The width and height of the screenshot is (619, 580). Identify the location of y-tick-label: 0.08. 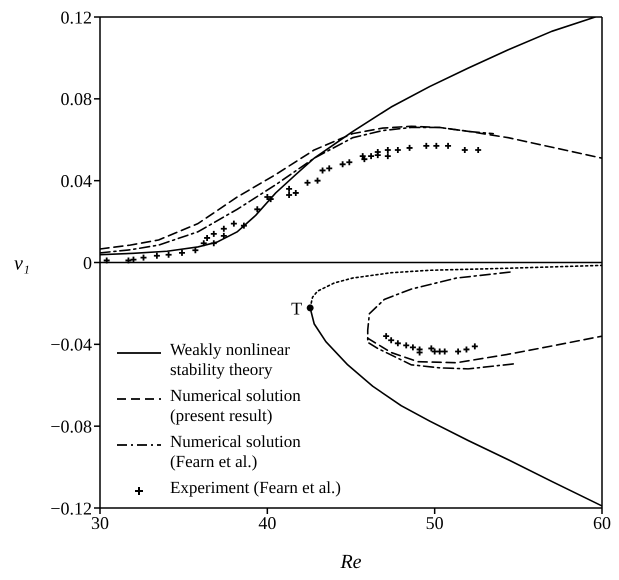
(76, 99).